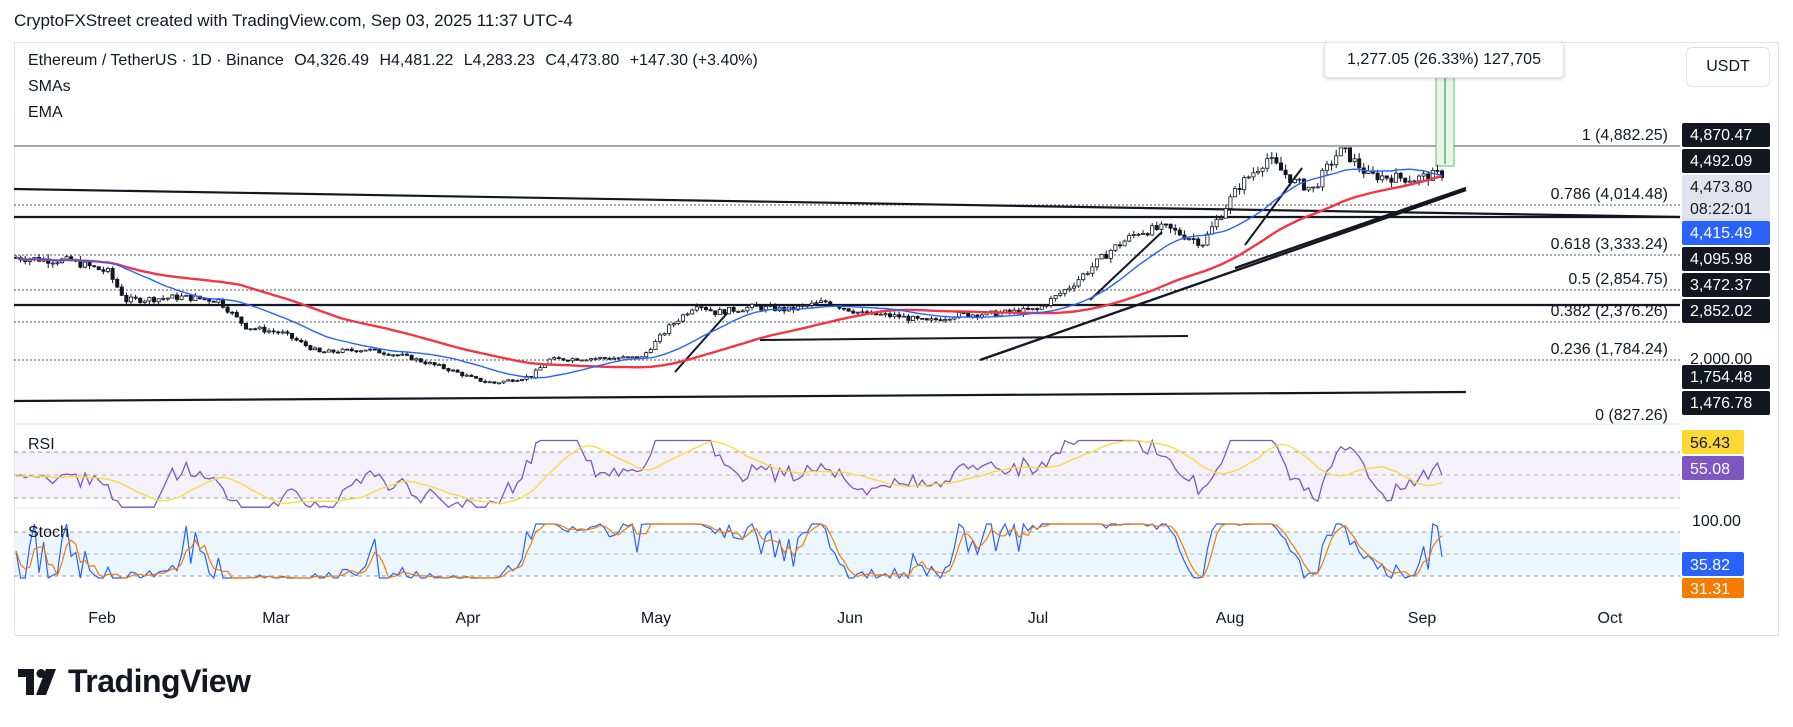 Image resolution: width=1793 pixels, height=727 pixels. I want to click on price-axis-tag-label: 1,476.78, so click(1721, 403).